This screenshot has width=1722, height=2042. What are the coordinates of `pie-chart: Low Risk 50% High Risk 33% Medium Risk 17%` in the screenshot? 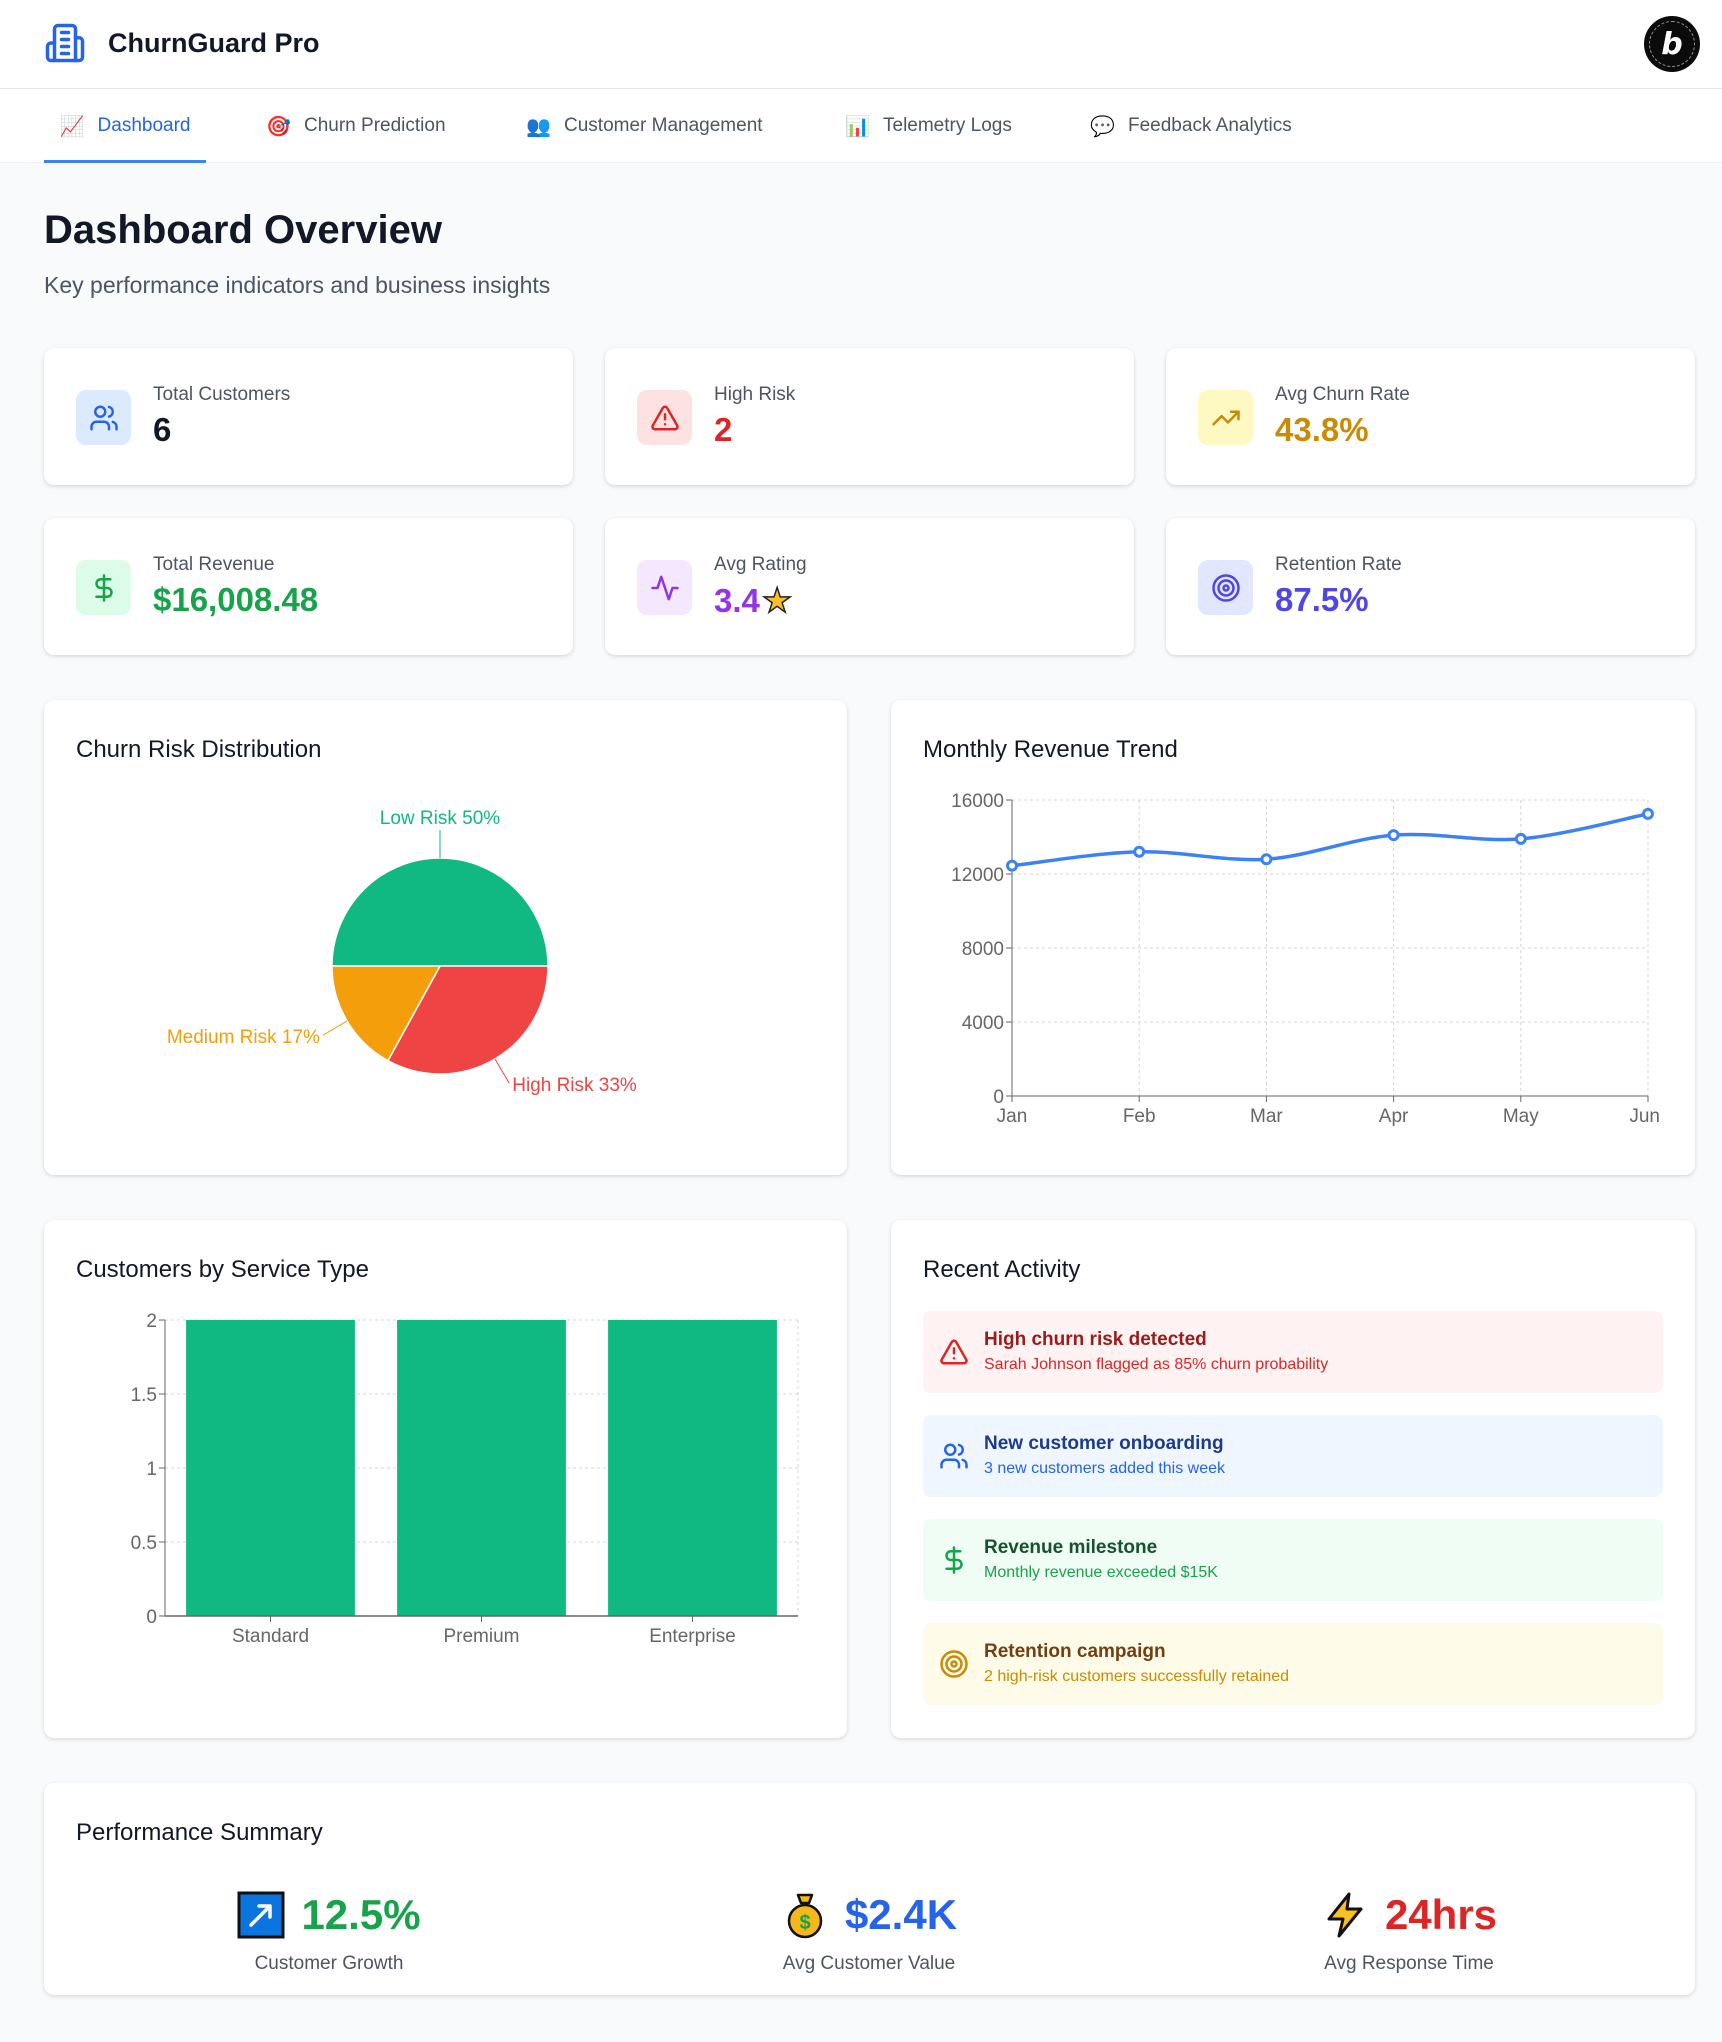 It's located at (402, 952).